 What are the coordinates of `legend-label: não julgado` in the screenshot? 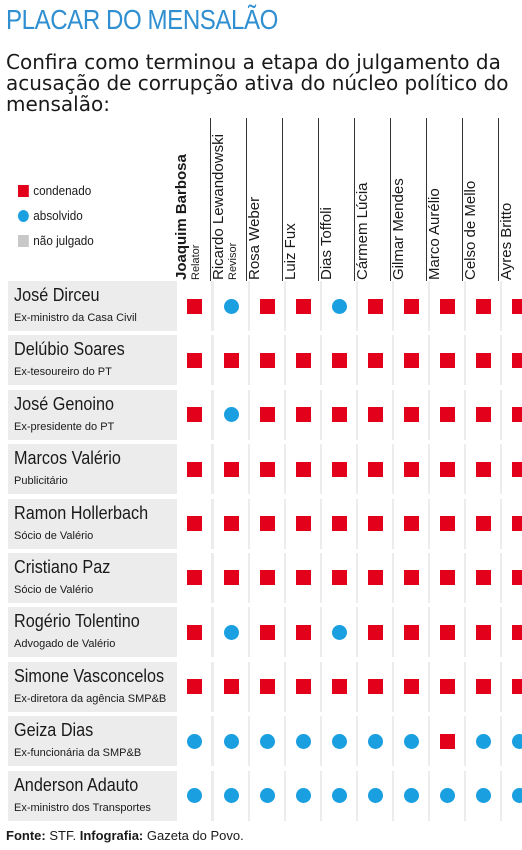 It's located at (63, 240).